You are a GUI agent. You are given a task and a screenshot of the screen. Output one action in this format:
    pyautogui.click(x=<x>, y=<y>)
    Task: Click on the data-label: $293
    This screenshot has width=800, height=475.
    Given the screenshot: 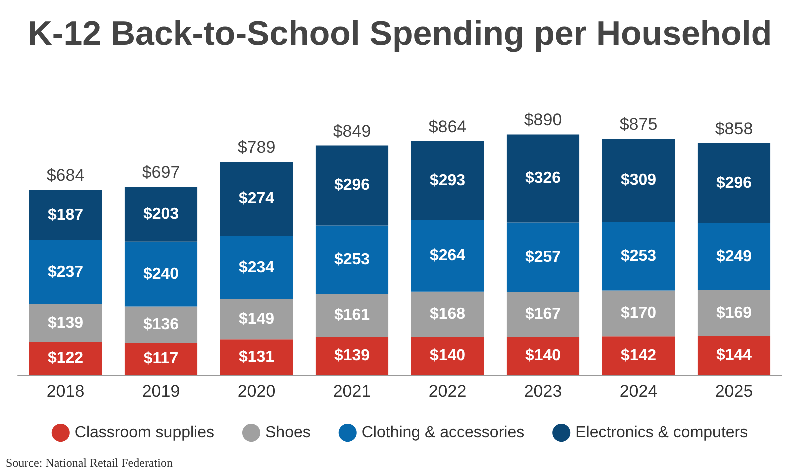 What is the action you would take?
    pyautogui.click(x=448, y=181)
    